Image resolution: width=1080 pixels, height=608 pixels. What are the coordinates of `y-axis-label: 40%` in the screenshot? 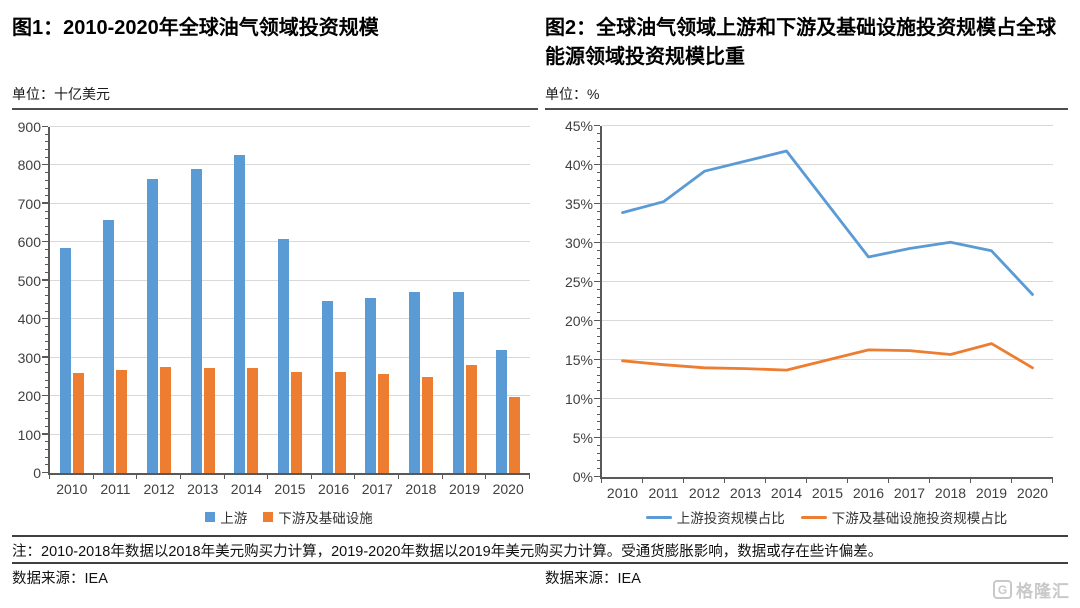 It's located at (578, 165).